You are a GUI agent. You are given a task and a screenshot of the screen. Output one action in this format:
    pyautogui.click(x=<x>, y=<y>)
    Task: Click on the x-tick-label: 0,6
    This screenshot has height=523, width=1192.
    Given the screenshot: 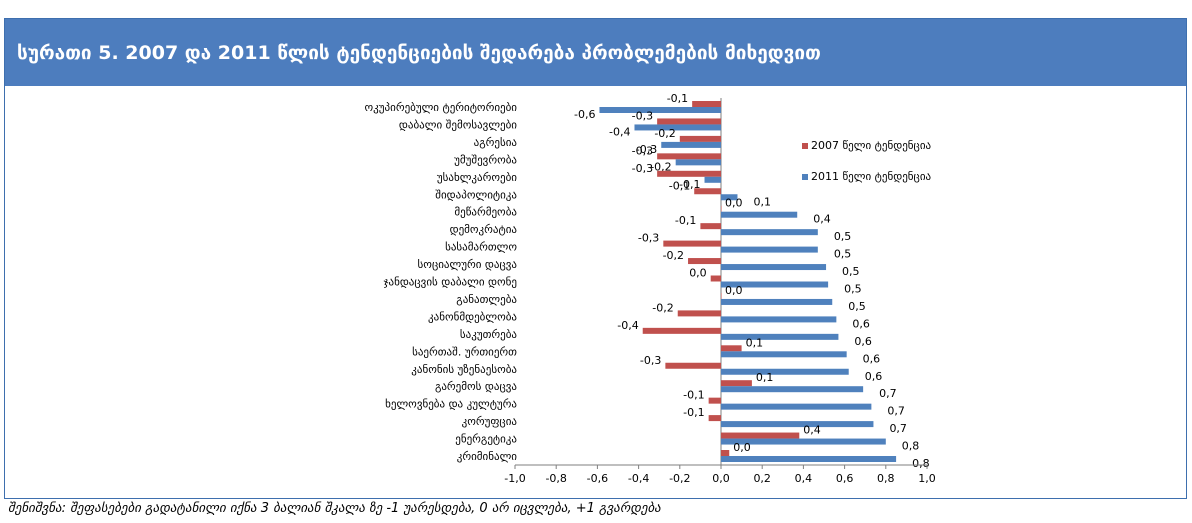 What is the action you would take?
    pyautogui.click(x=845, y=478)
    